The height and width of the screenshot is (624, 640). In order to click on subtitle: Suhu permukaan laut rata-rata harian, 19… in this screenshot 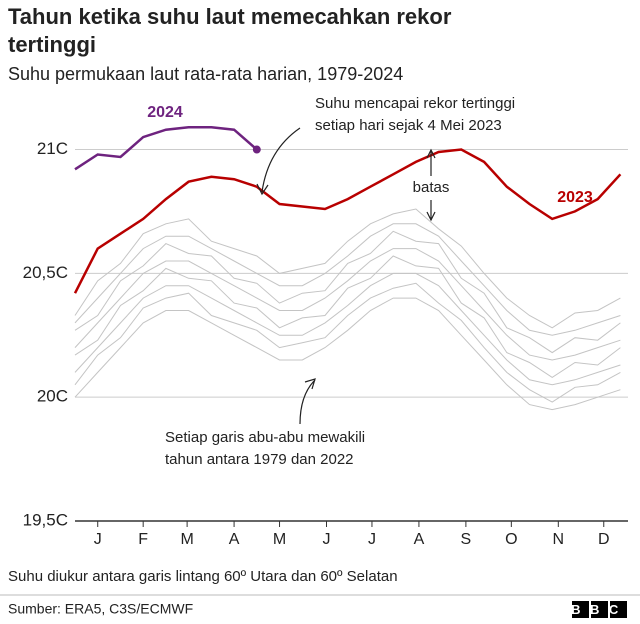, I will do `click(205, 74)`.